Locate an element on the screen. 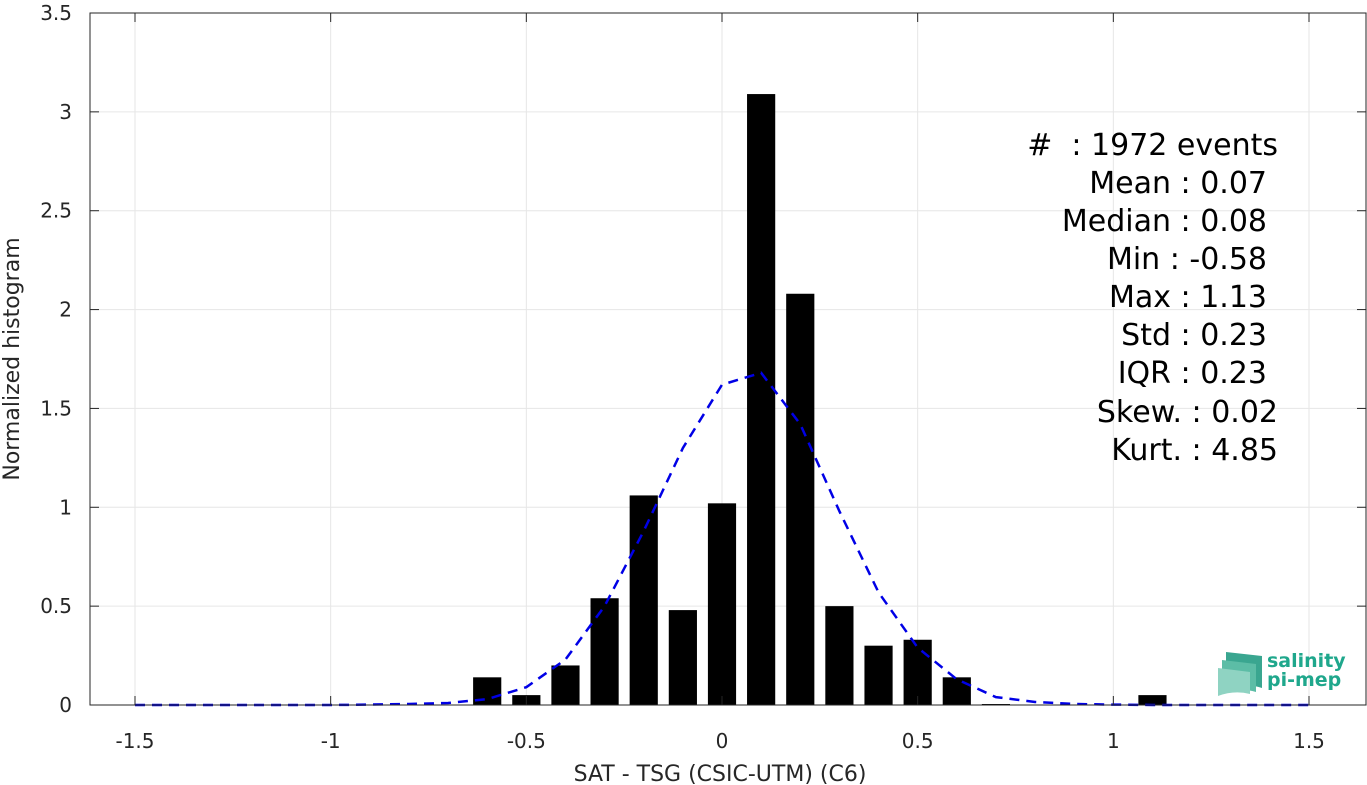 The height and width of the screenshot is (785, 1367). x-tick-label: 1.5 is located at coordinates (1309, 741).